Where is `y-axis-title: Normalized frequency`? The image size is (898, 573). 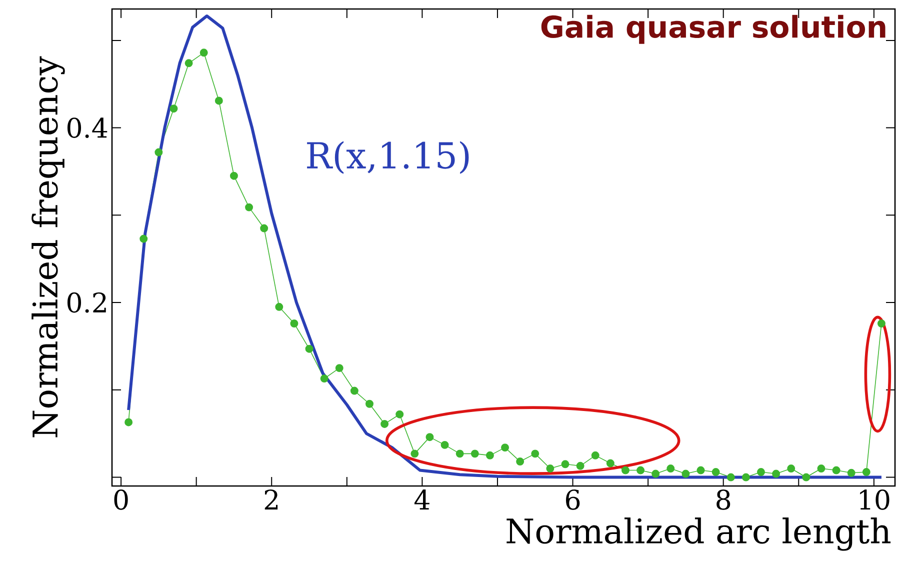 y-axis-title: Normalized frequency is located at coordinates (48, 247).